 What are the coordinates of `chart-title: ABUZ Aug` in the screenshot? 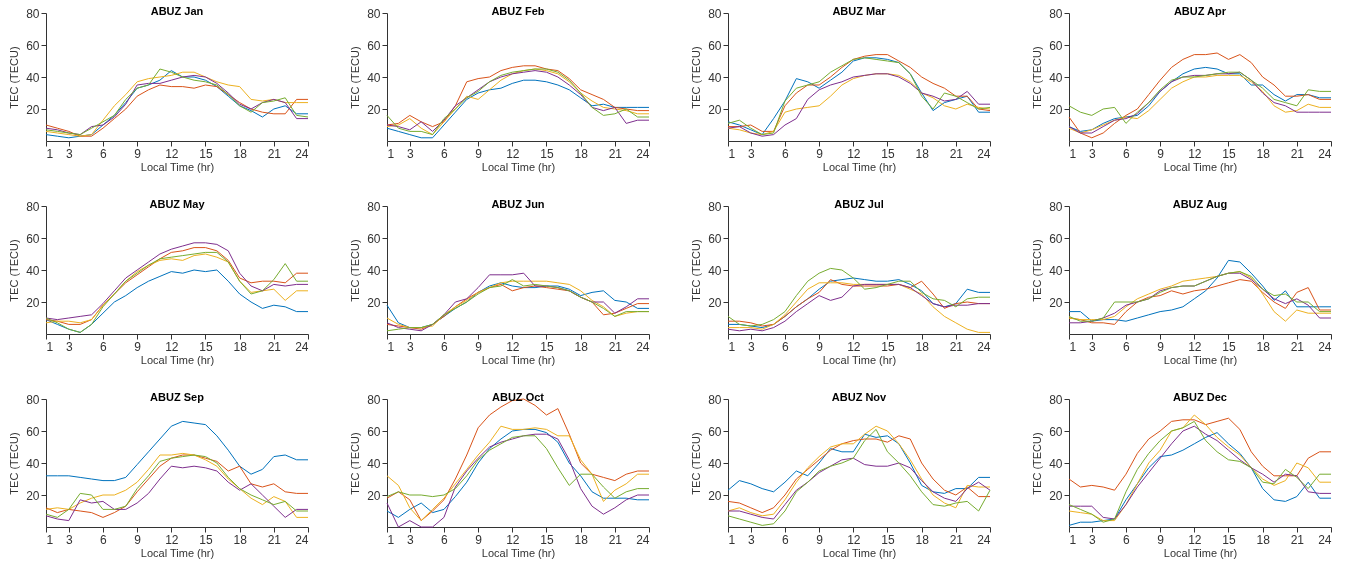 It's located at (1200, 204).